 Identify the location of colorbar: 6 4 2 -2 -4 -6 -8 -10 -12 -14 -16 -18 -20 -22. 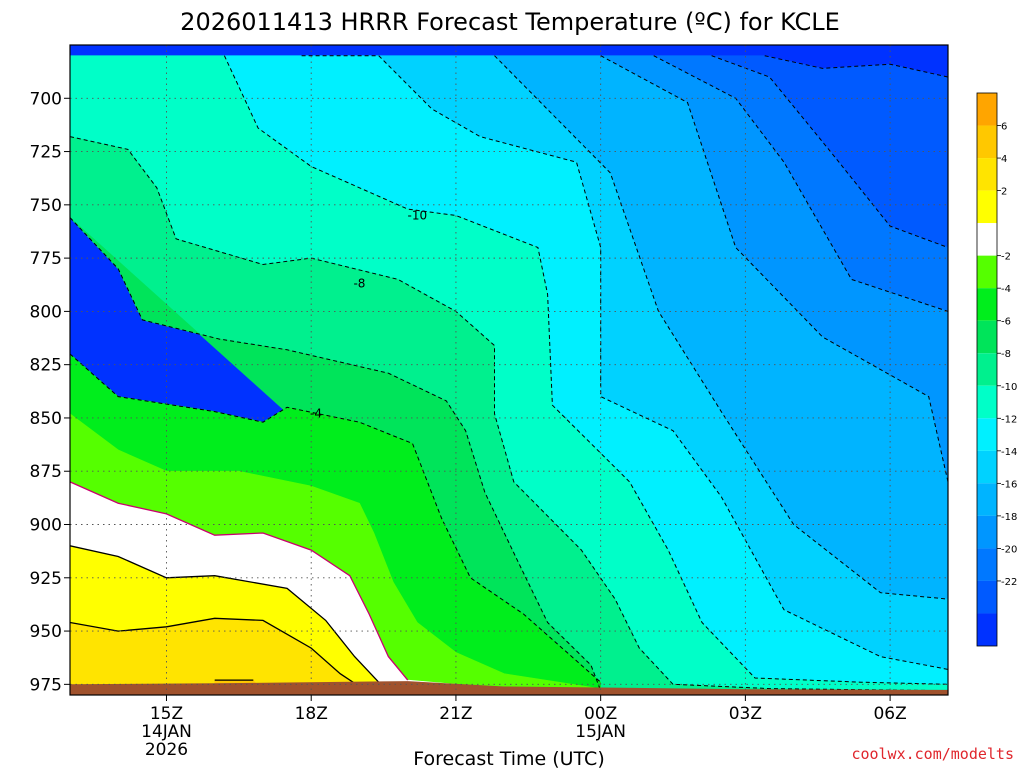
(996, 369).